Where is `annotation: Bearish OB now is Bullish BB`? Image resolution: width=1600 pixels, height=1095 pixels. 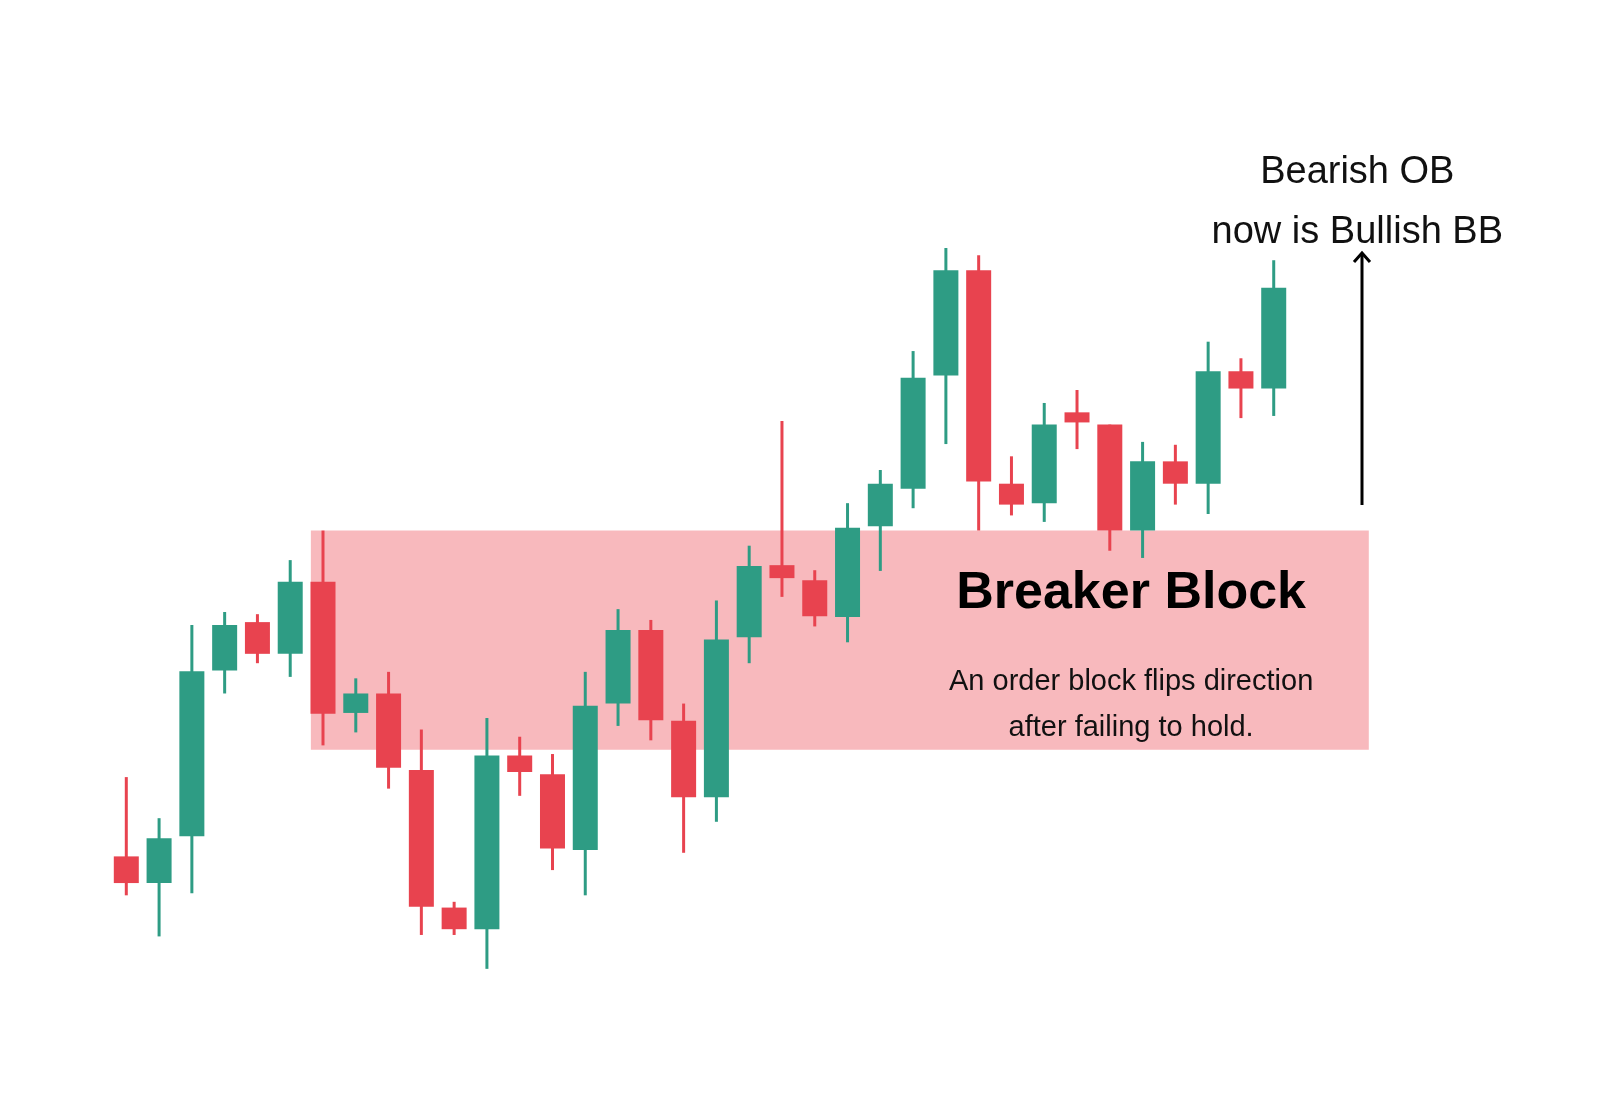
annotation: Bearish OB now is Bullish BB is located at coordinates (1357, 199).